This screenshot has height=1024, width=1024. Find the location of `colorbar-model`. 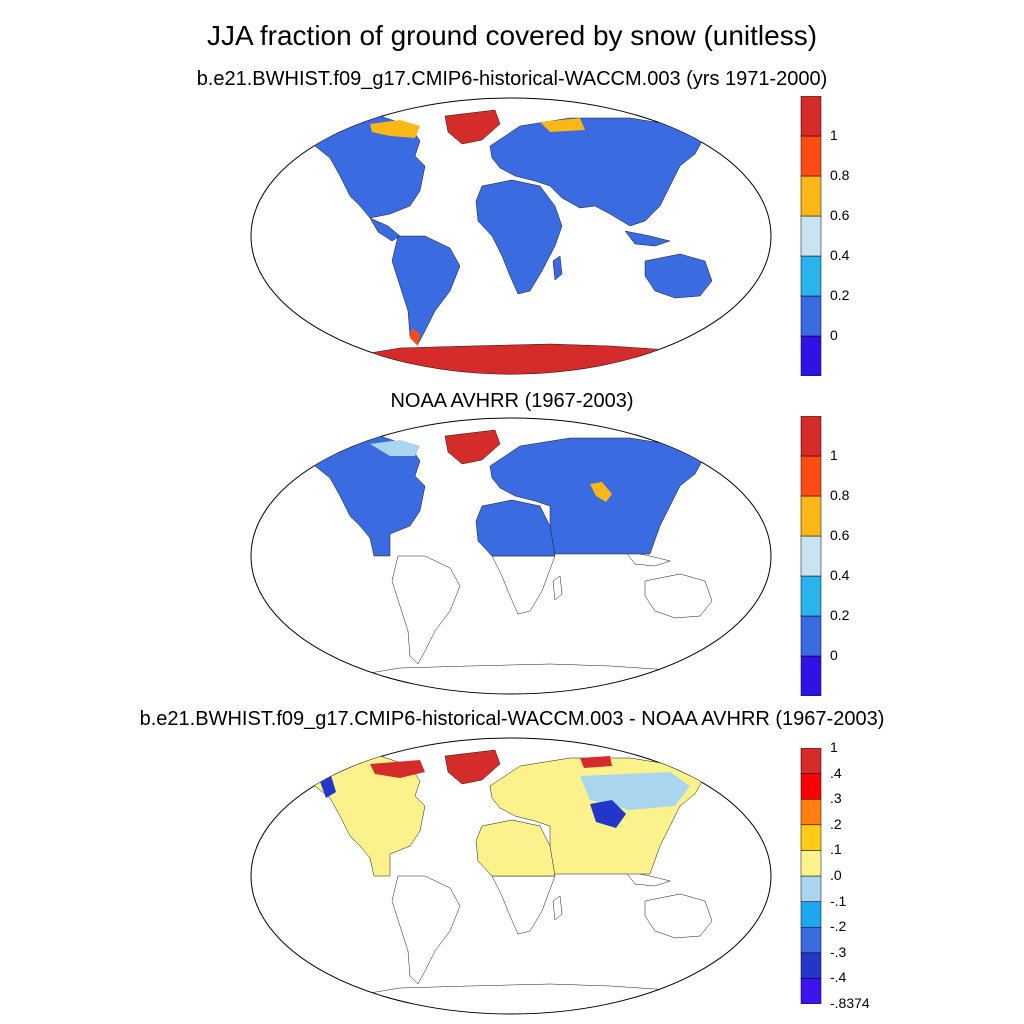

colorbar-model is located at coordinates (811, 236).